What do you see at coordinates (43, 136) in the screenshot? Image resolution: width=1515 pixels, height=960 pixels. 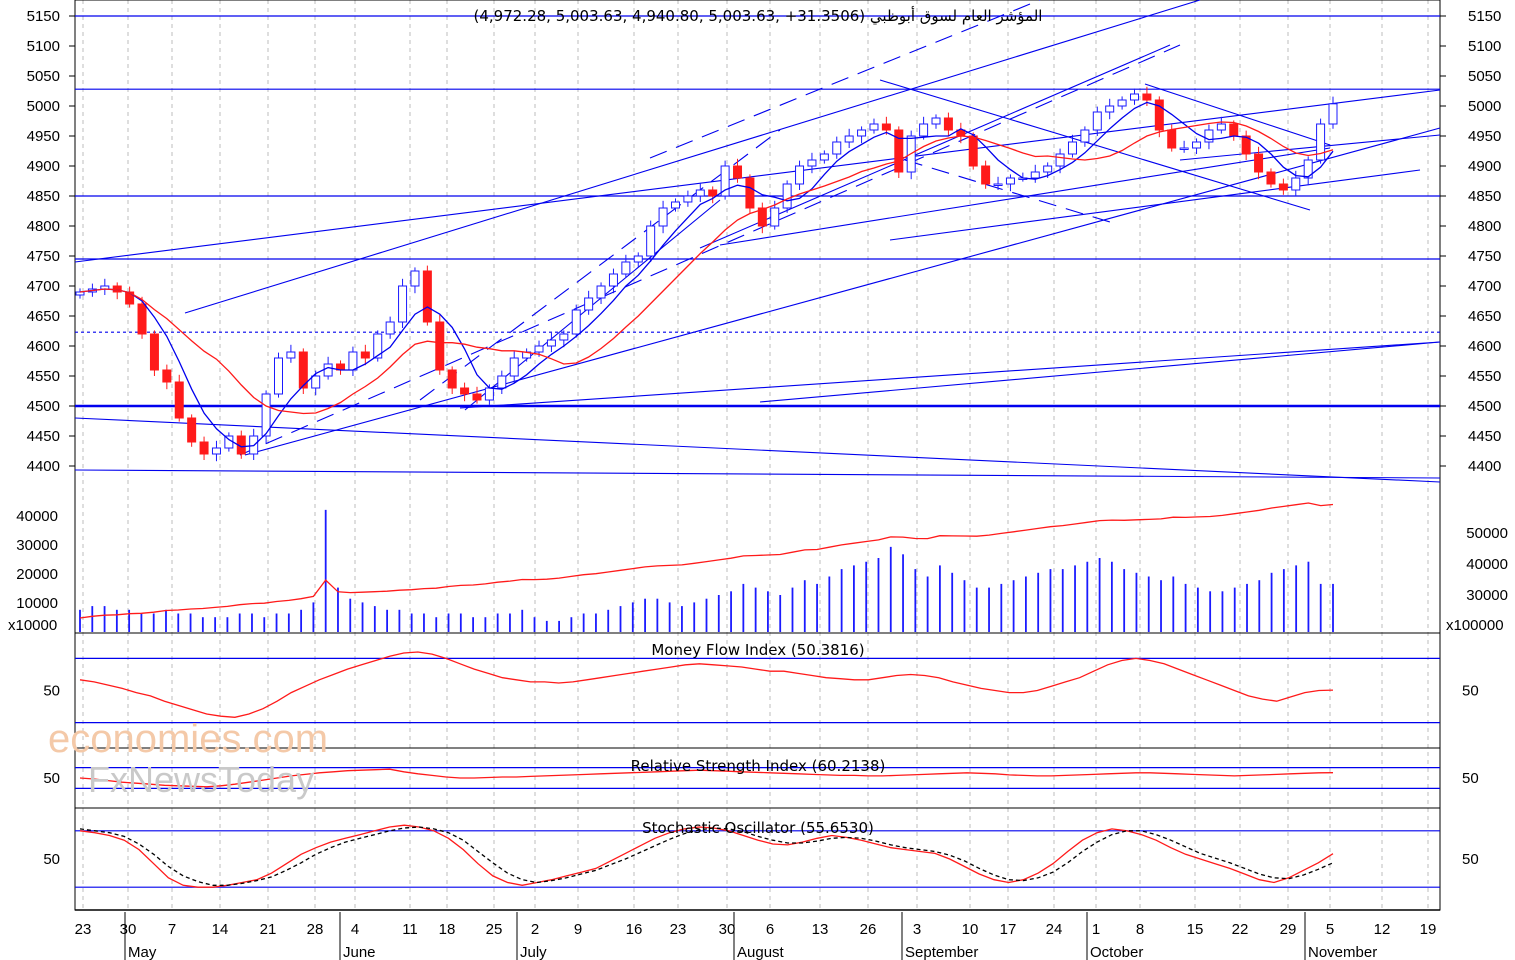 I see `price-tick-left-4: 4950` at bounding box center [43, 136].